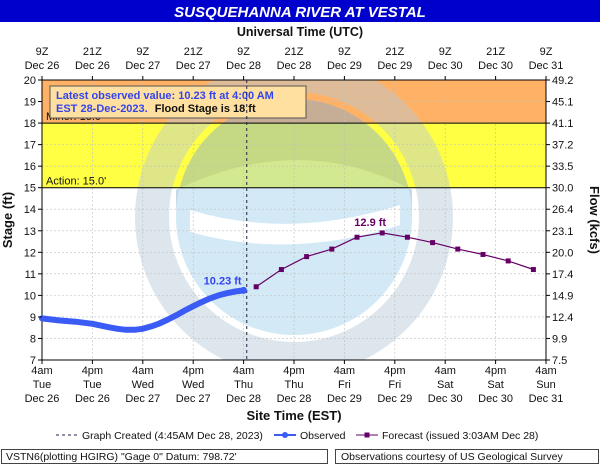 Image resolution: width=600 pixels, height=465 pixels. Describe the element at coordinates (193, 399) in the screenshot. I see `bottom-tick-date: Dec 27` at that location.